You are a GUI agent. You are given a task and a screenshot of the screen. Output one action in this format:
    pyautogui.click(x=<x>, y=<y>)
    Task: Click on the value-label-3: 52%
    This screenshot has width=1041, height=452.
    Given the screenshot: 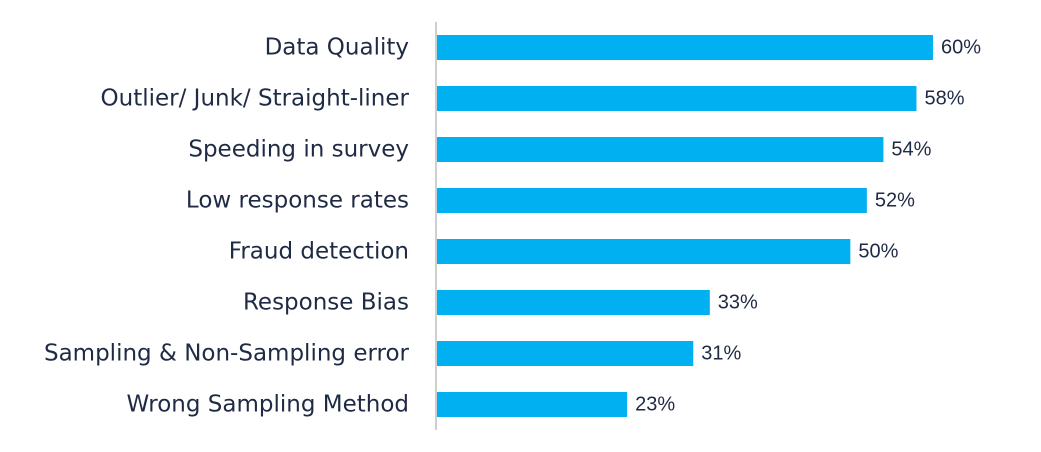 What is the action you would take?
    pyautogui.click(x=895, y=201)
    